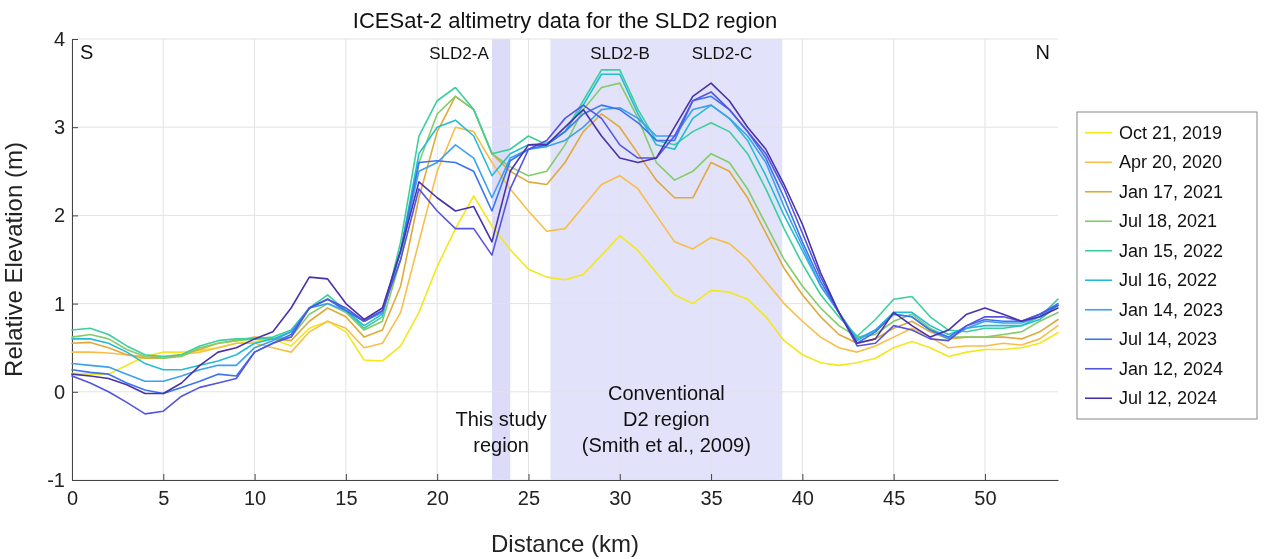 This screenshot has width=1268, height=559. Describe the element at coordinates (56, 479) in the screenshot. I see `y-tick-label: -1` at that location.